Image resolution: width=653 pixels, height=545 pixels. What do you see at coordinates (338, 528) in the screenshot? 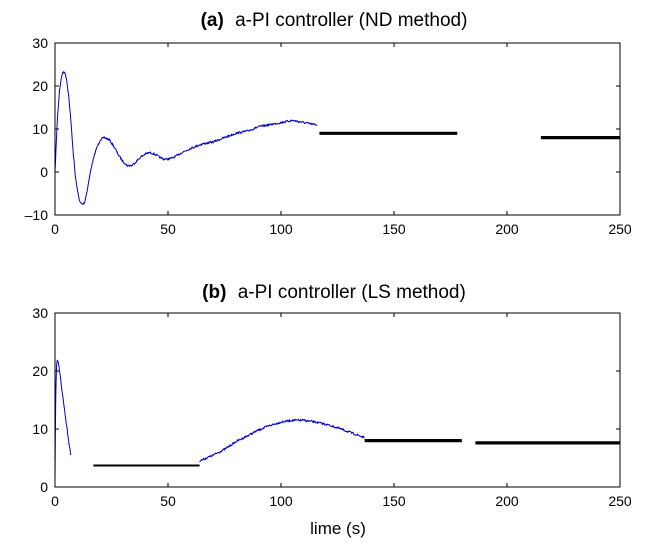
I see `x-axis-label-b: lime (s)` at bounding box center [338, 528].